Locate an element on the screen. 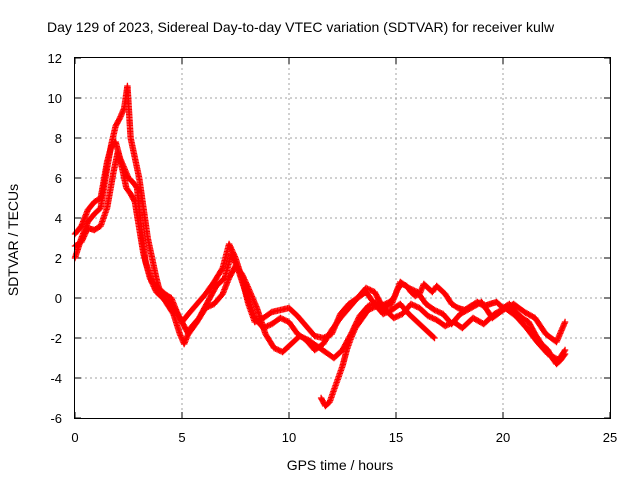  x-tick-label: 5 is located at coordinates (181, 437).